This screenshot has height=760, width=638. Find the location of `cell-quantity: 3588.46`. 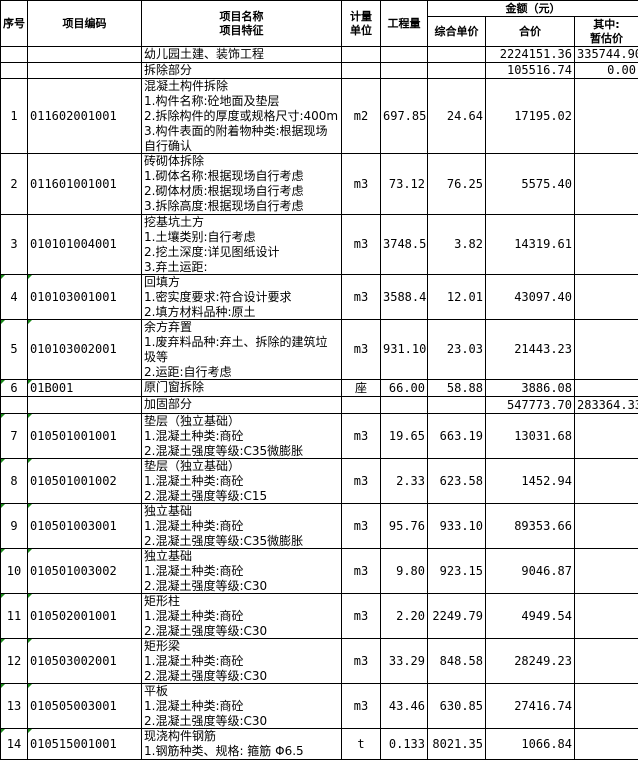

cell-quantity: 3588.46 is located at coordinates (404, 297).